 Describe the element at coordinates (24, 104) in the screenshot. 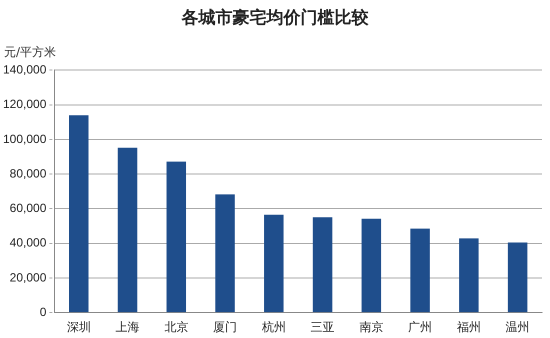

I see `y-tick-label: 120,000` at that location.